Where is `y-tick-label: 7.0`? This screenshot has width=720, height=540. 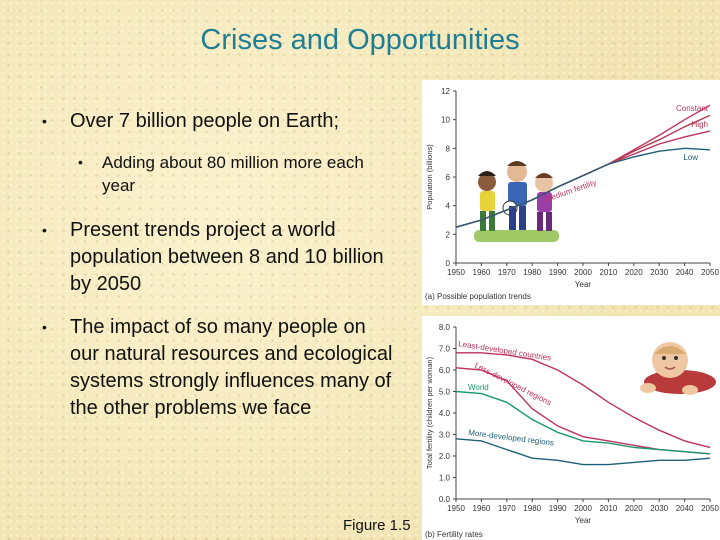
y-tick-label: 7.0 is located at coordinates (445, 349).